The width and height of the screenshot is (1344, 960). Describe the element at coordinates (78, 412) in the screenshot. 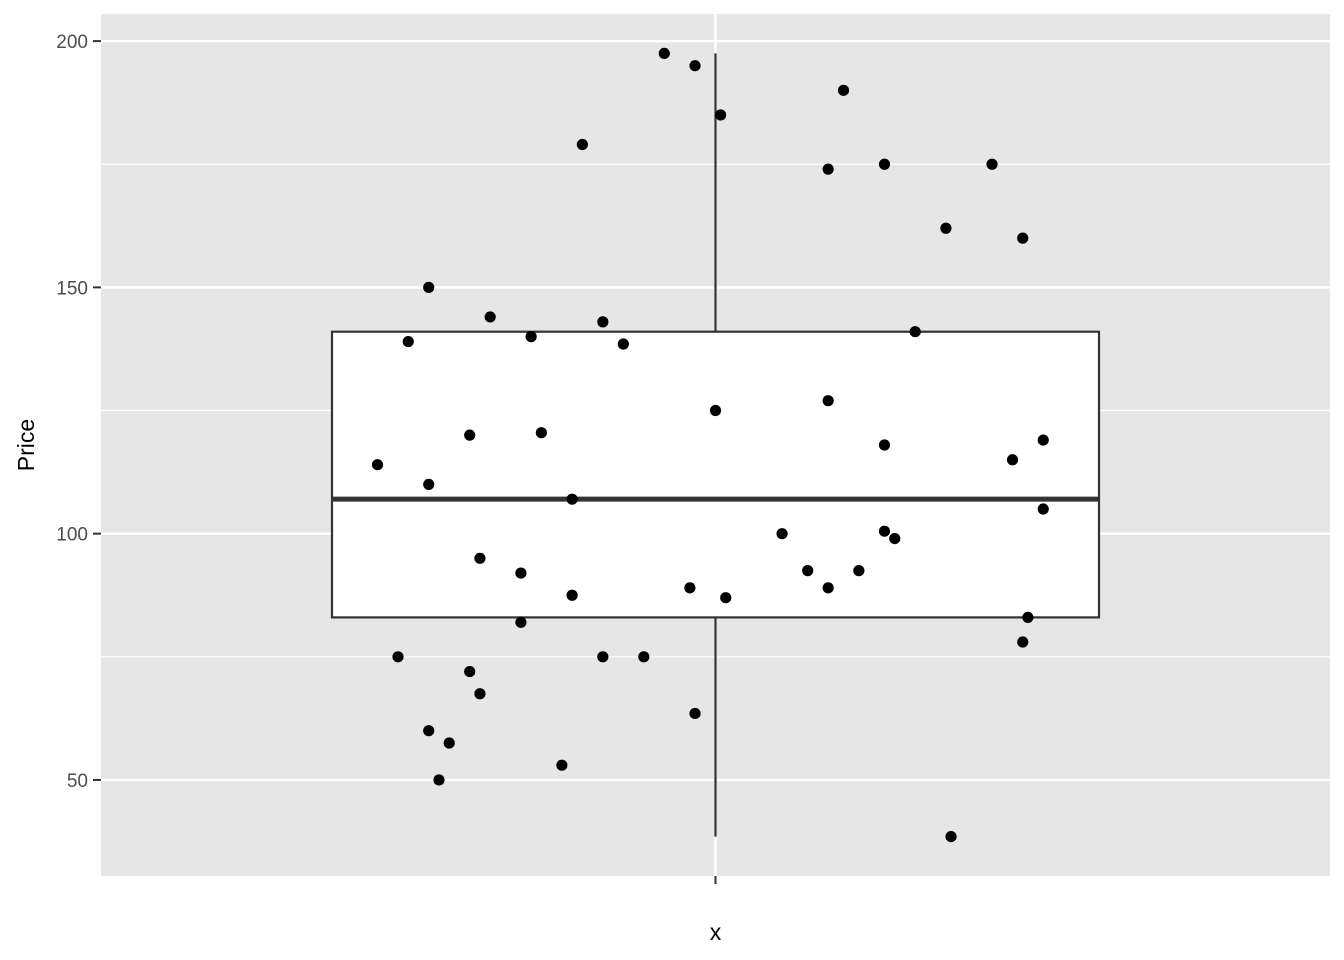

I see `y-axis: 50 100 150 200` at that location.